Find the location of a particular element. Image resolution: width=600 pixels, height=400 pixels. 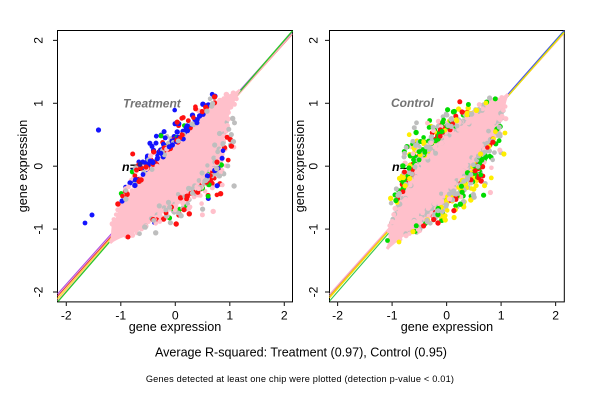

svg-text: Treatment is located at coordinates (152, 104).